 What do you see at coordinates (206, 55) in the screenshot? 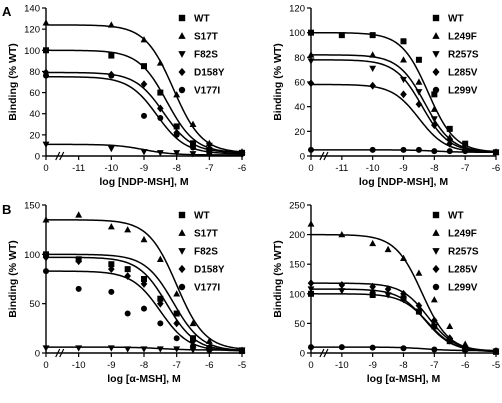
I see `legend-label: F82S` at bounding box center [206, 55].